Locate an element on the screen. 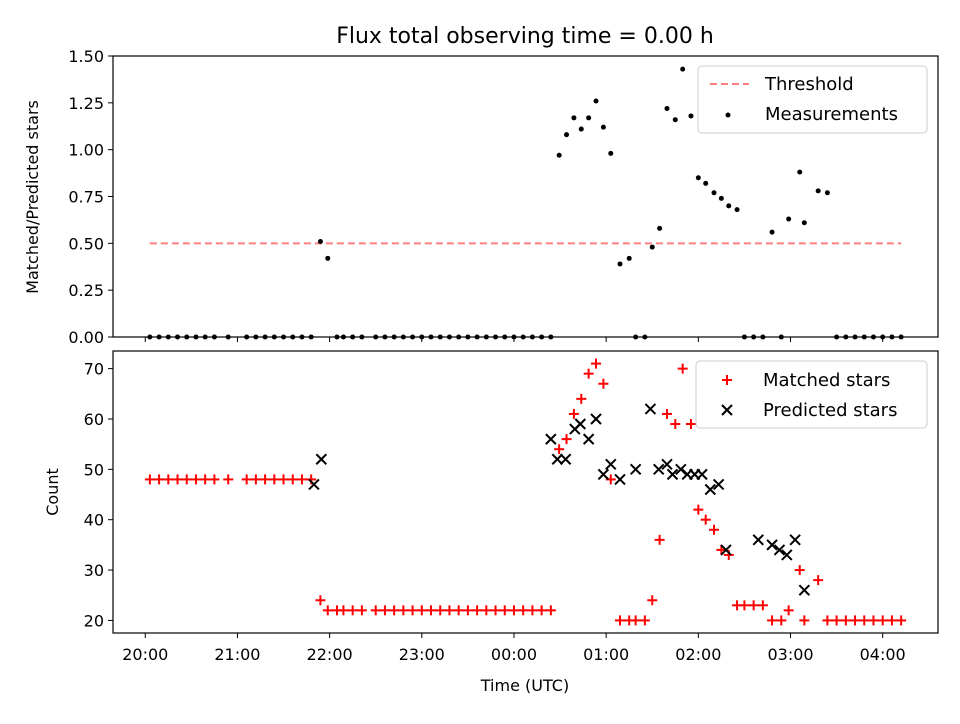 The image size is (960, 724). x-tick-label: 21:00 is located at coordinates (237, 654).